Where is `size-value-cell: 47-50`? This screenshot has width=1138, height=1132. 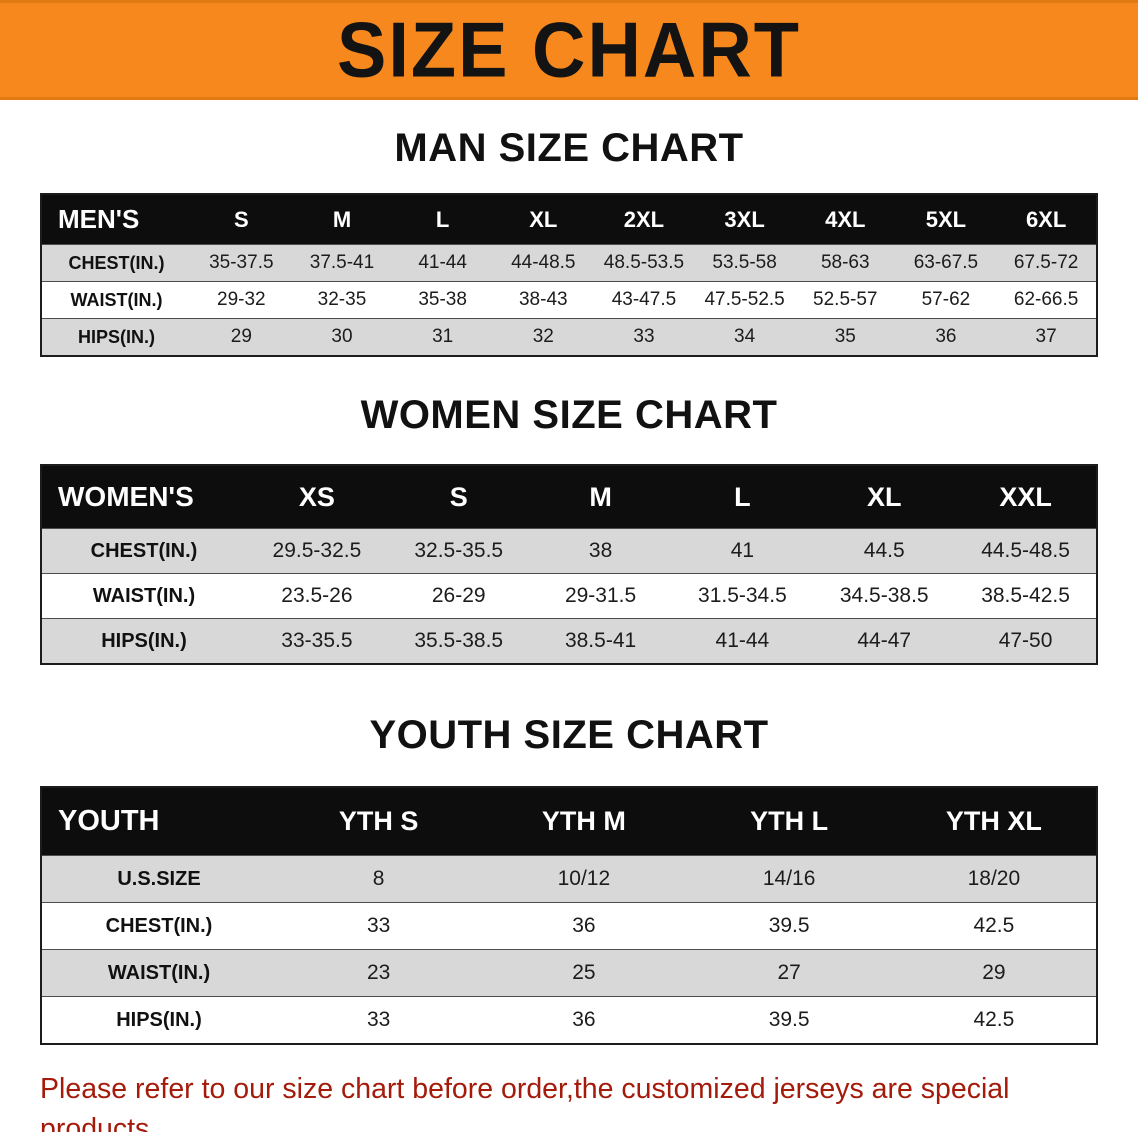
size-value-cell: 47-50 is located at coordinates (1025, 640).